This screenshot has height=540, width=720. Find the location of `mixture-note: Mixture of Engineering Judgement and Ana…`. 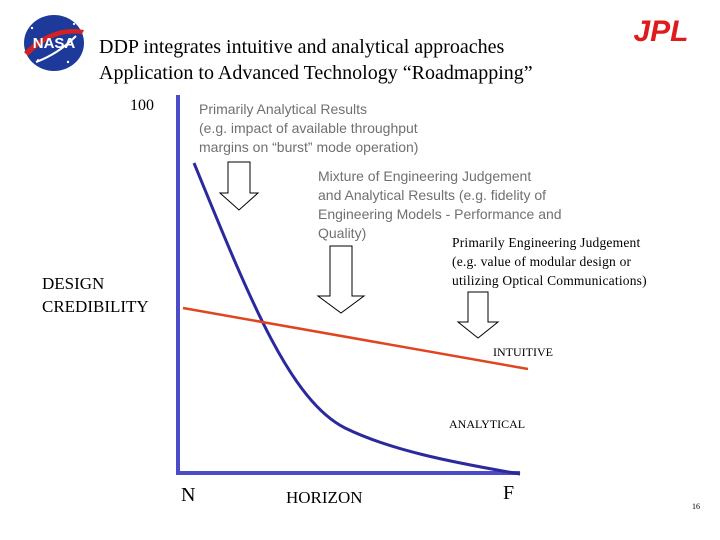

mixture-note: Mixture of Engineering Judgement and Ana… is located at coordinates (440, 204).